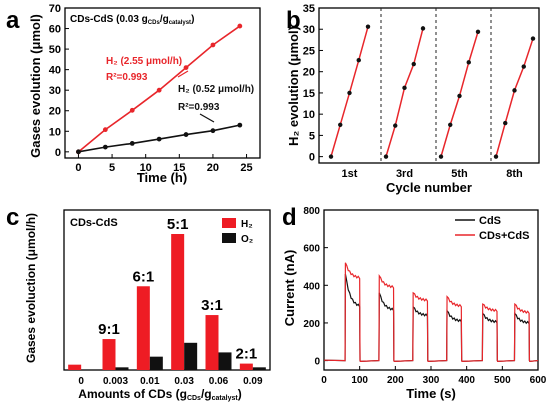 The height and width of the screenshot is (405, 550). Describe the element at coordinates (431, 393) in the screenshot. I see `panel-d-xlabel: Time (s)` at that location.